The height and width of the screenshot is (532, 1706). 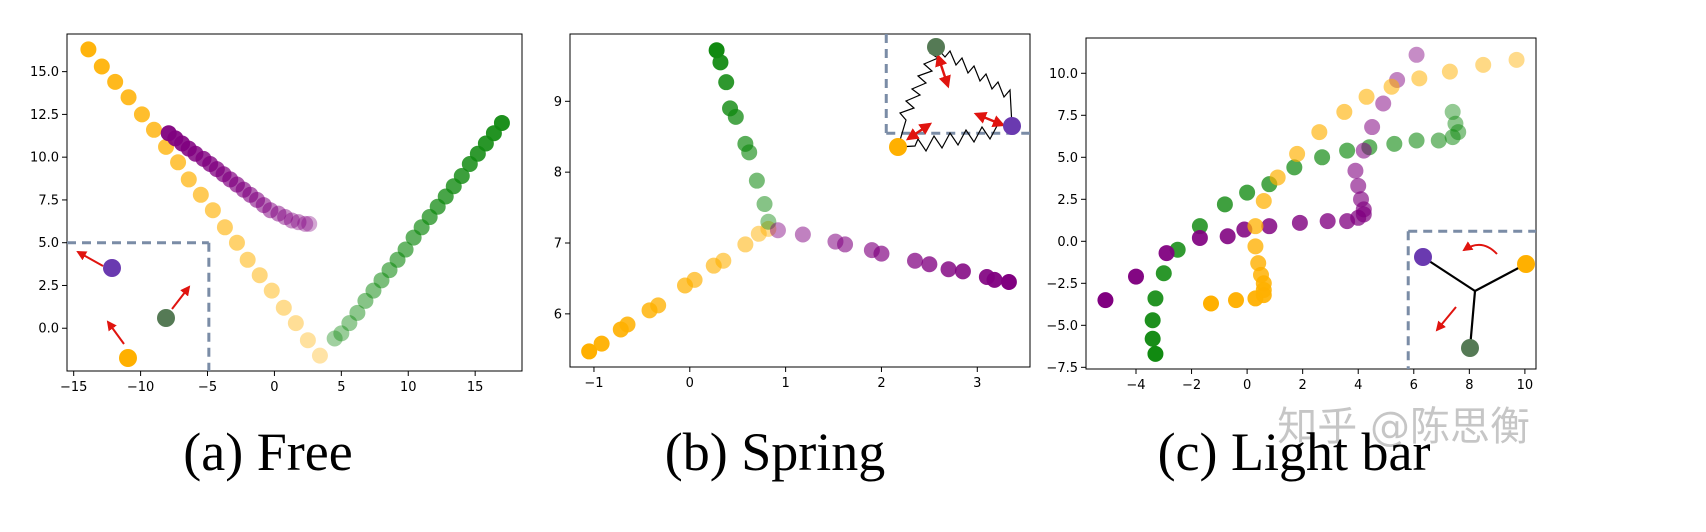 What do you see at coordinates (1067, 242) in the screenshot?
I see `y-tick-label: 0.0` at bounding box center [1067, 242].